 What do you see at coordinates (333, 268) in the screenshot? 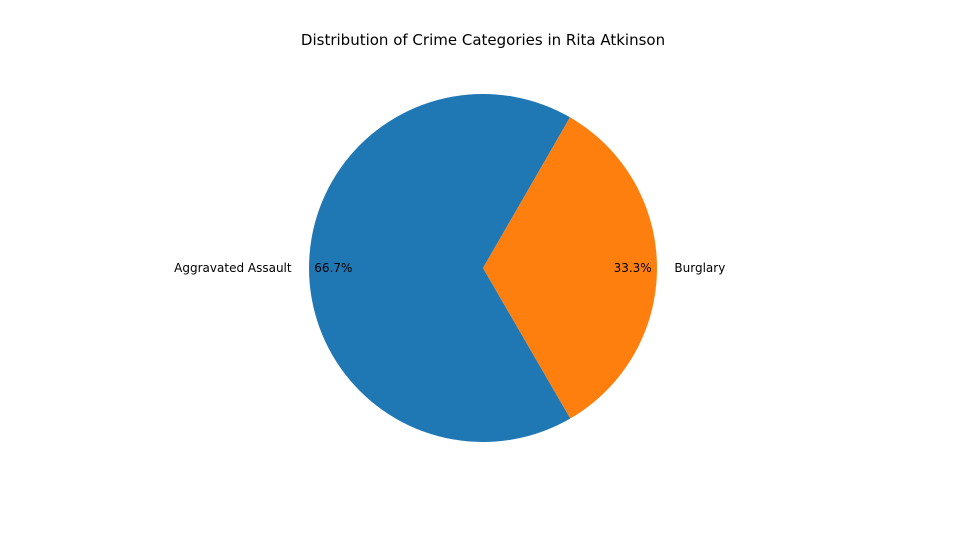
I see `pct-label-aggravated-assault: 66.7%` at bounding box center [333, 268].